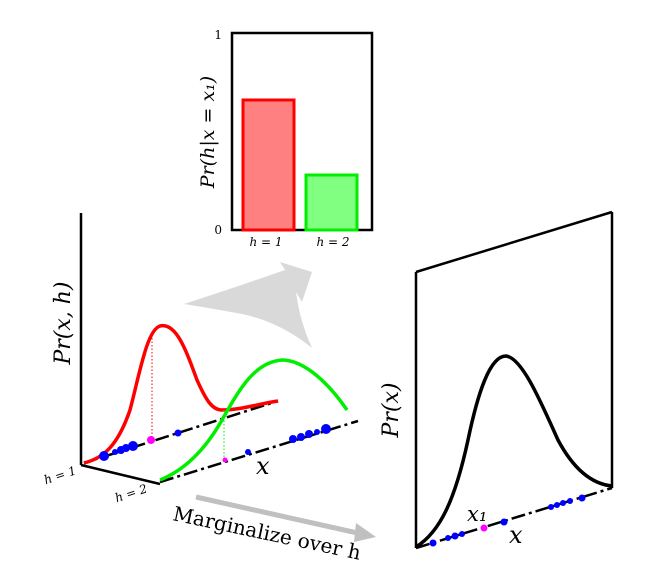 The height and width of the screenshot is (585, 666). What do you see at coordinates (151, 440) in the screenshot?
I see `query-point-h1` at bounding box center [151, 440].